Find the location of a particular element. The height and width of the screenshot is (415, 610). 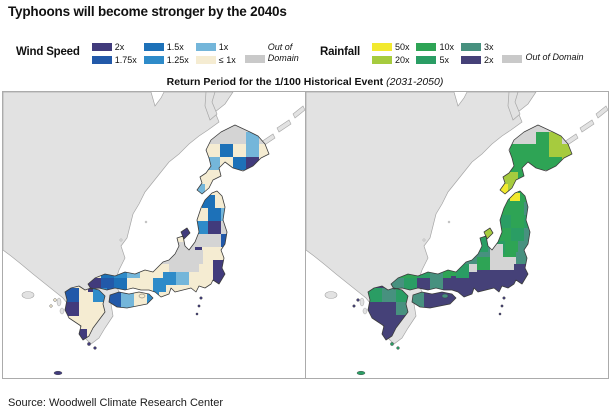

legend-label: 1.5x is located at coordinates (175, 46).